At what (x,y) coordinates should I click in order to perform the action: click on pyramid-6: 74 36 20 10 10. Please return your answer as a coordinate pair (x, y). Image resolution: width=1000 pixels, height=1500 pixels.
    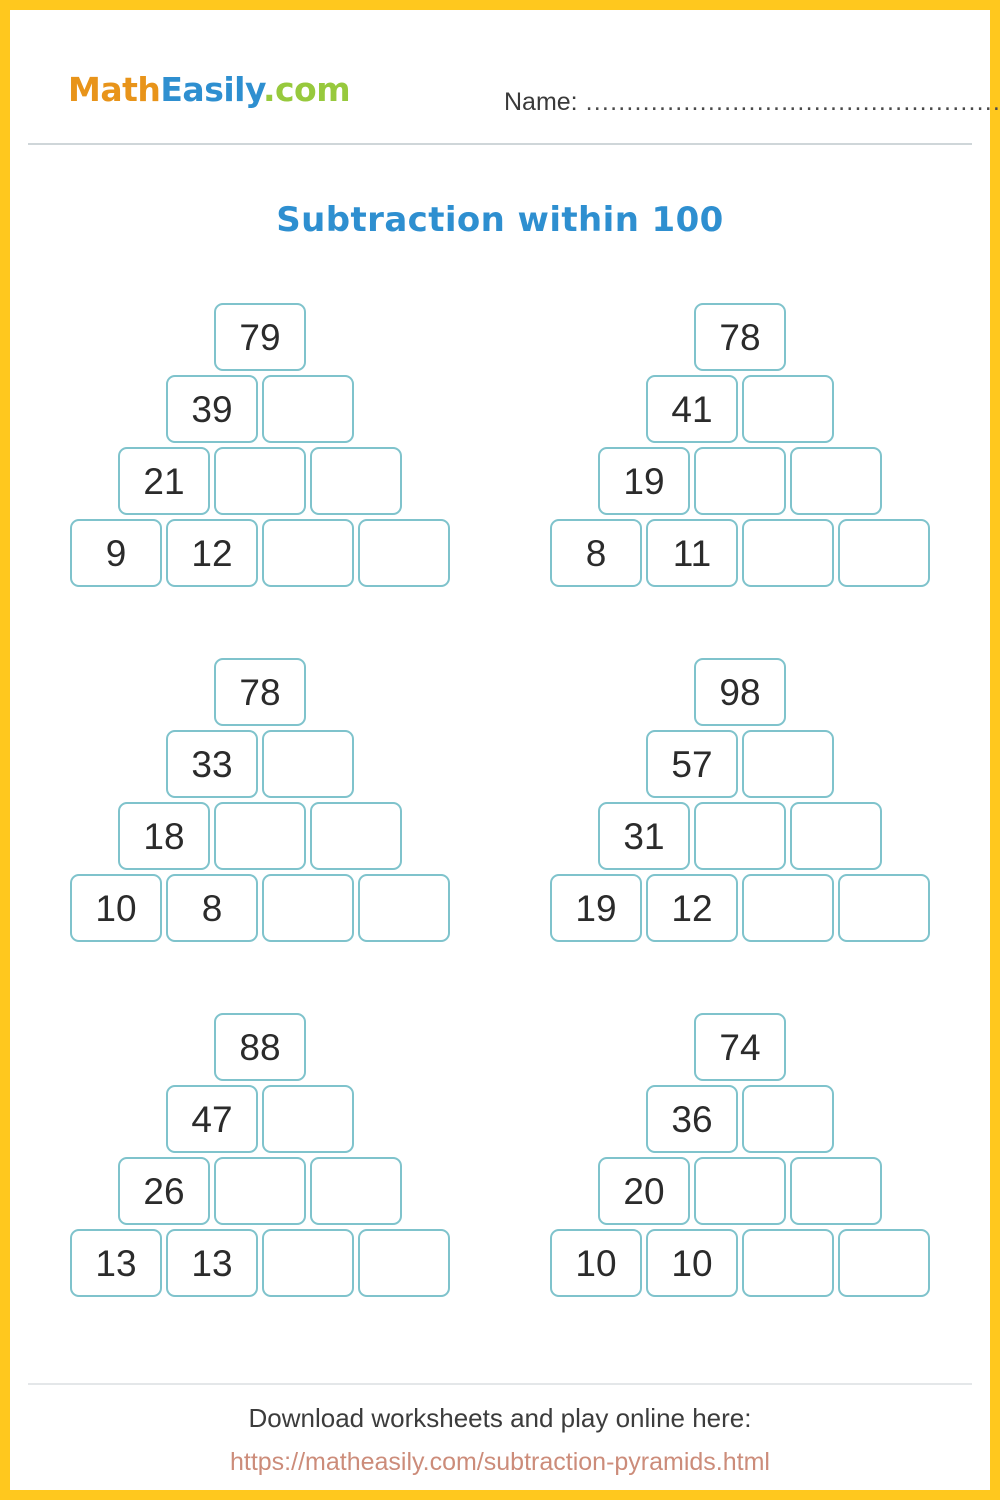
    Looking at the image, I should click on (740, 1157).